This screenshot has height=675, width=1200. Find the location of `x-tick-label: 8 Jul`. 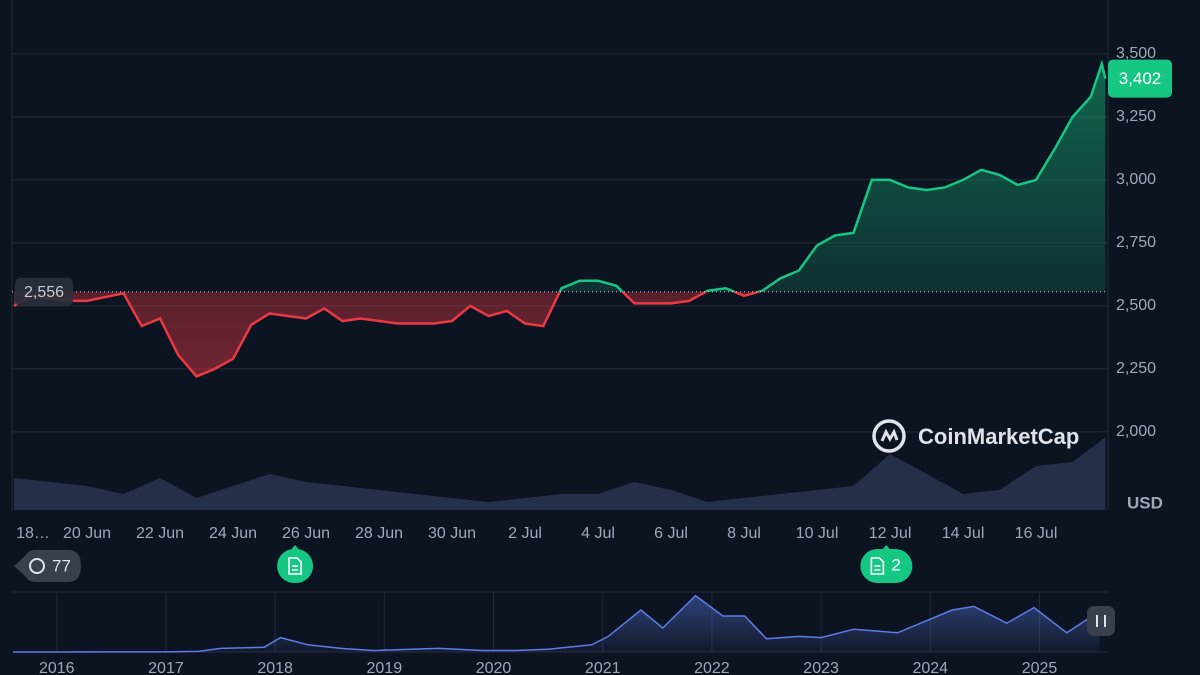

x-tick-label: 8 Jul is located at coordinates (744, 533).